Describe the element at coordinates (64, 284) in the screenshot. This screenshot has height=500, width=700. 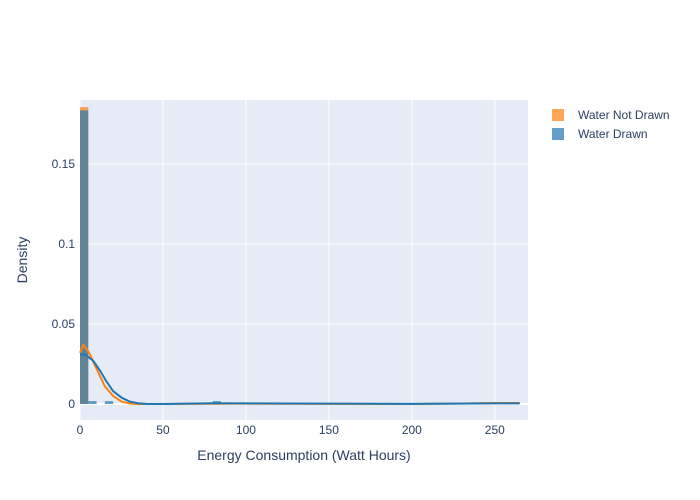
I see `y-tick-labels: 0 0.05 0.1 0.15` at that location.